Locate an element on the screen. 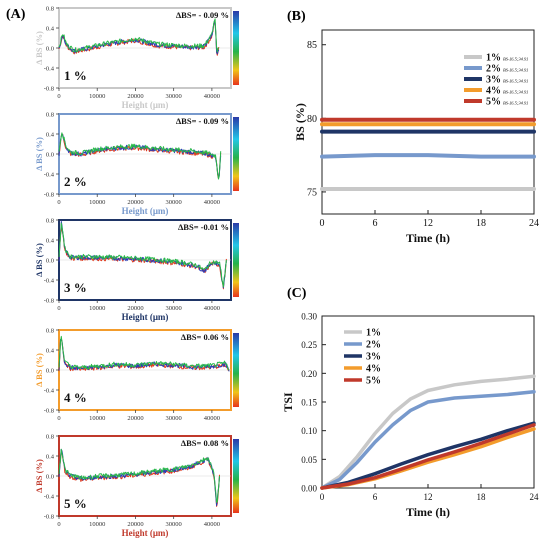 Image resolution: width=547 pixels, height=550 pixels. legend-label: 2% is located at coordinates (373, 345).